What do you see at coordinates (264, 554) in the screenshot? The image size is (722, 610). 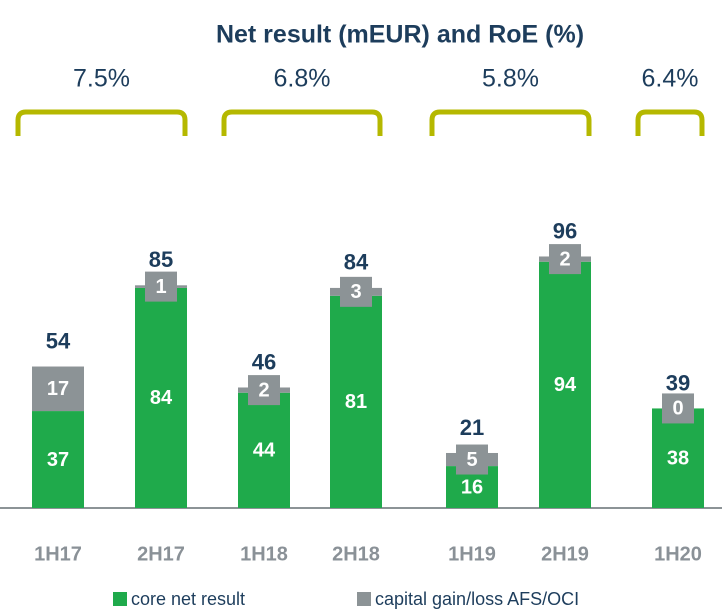 I see `x-tick-label: 1H18` at bounding box center [264, 554].